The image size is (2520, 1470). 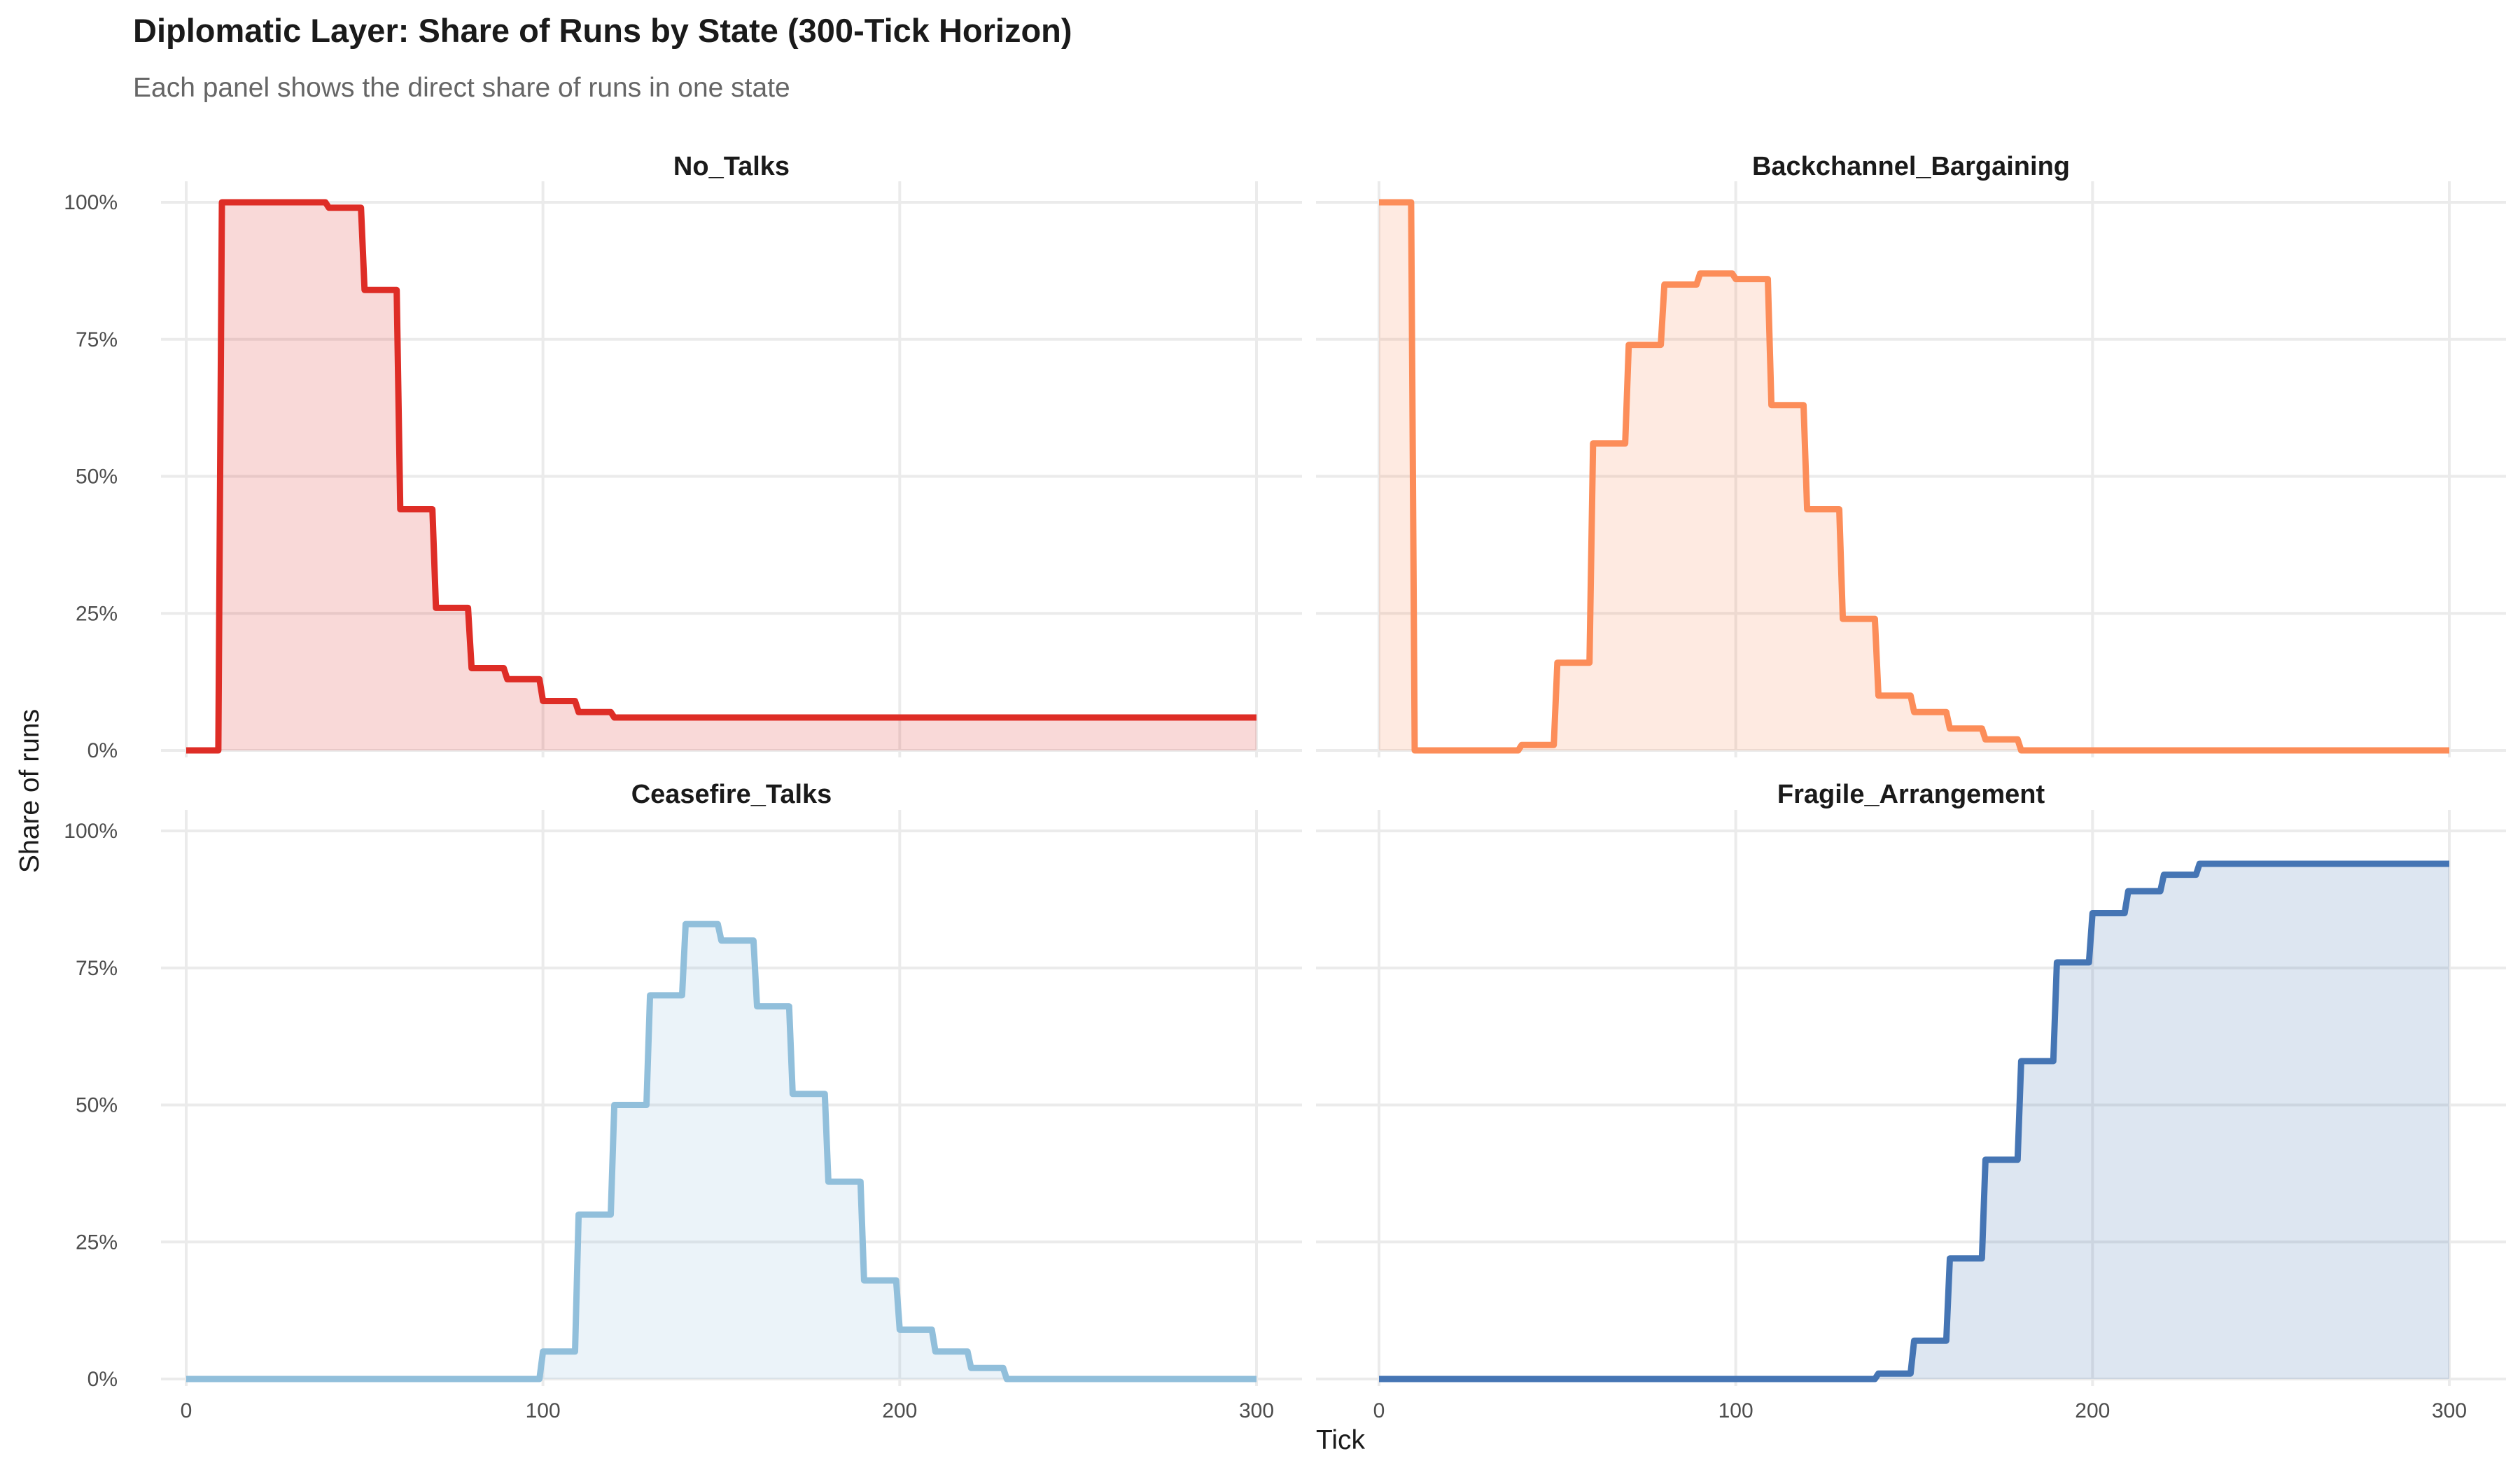 What do you see at coordinates (1911, 166) in the screenshot?
I see `panel-title: Backchannel_Bargaining` at bounding box center [1911, 166].